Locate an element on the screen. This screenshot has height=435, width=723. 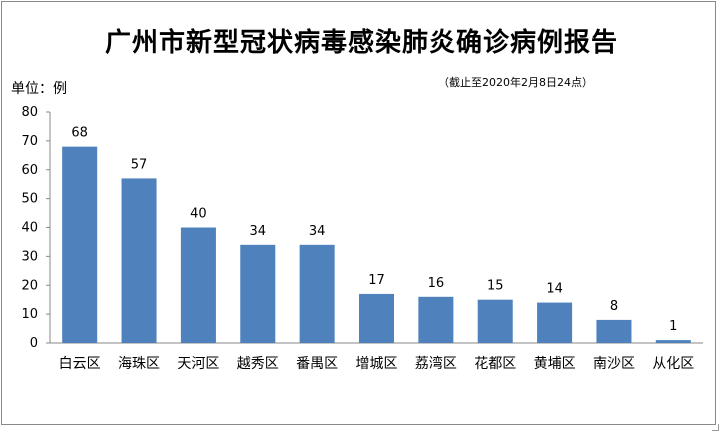
y-tick-label: 70 is located at coordinates (29, 141).